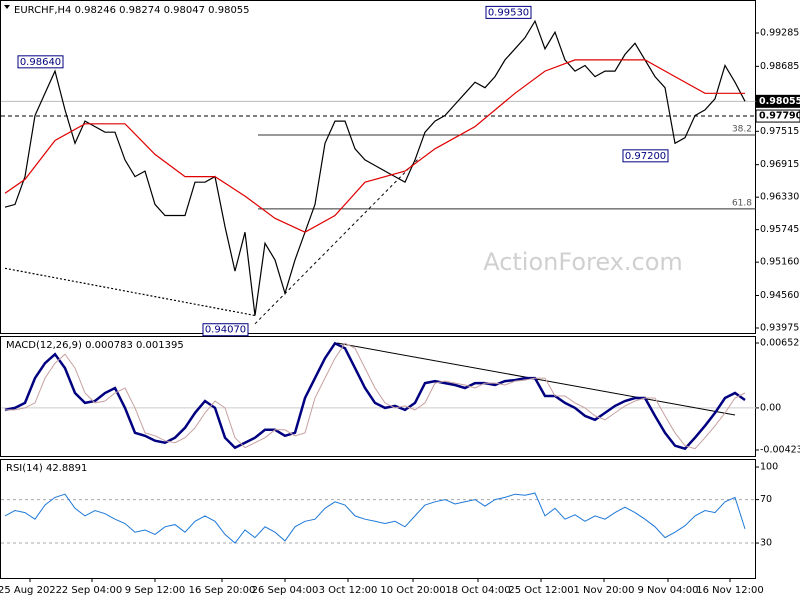 The width and height of the screenshot is (800, 600). What do you see at coordinates (222, 590) in the screenshot?
I see `x-tick-label: 16 Sep 20:00` at bounding box center [222, 590].